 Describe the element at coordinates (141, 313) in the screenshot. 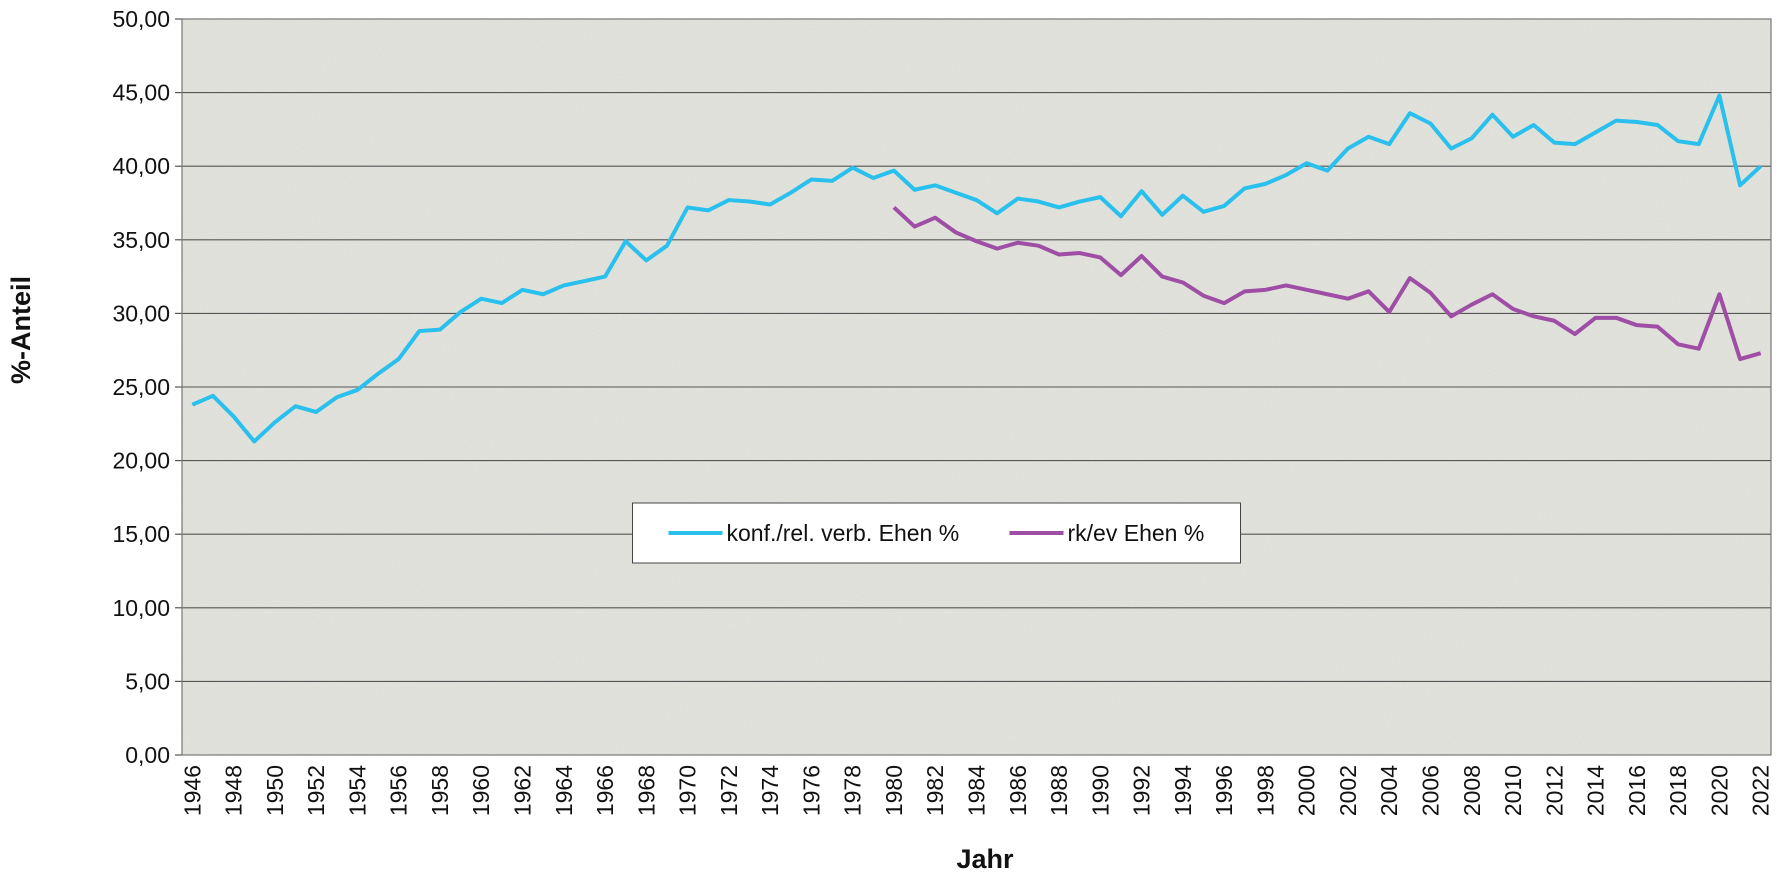

I see `y-tick-label: 30,00` at that location.